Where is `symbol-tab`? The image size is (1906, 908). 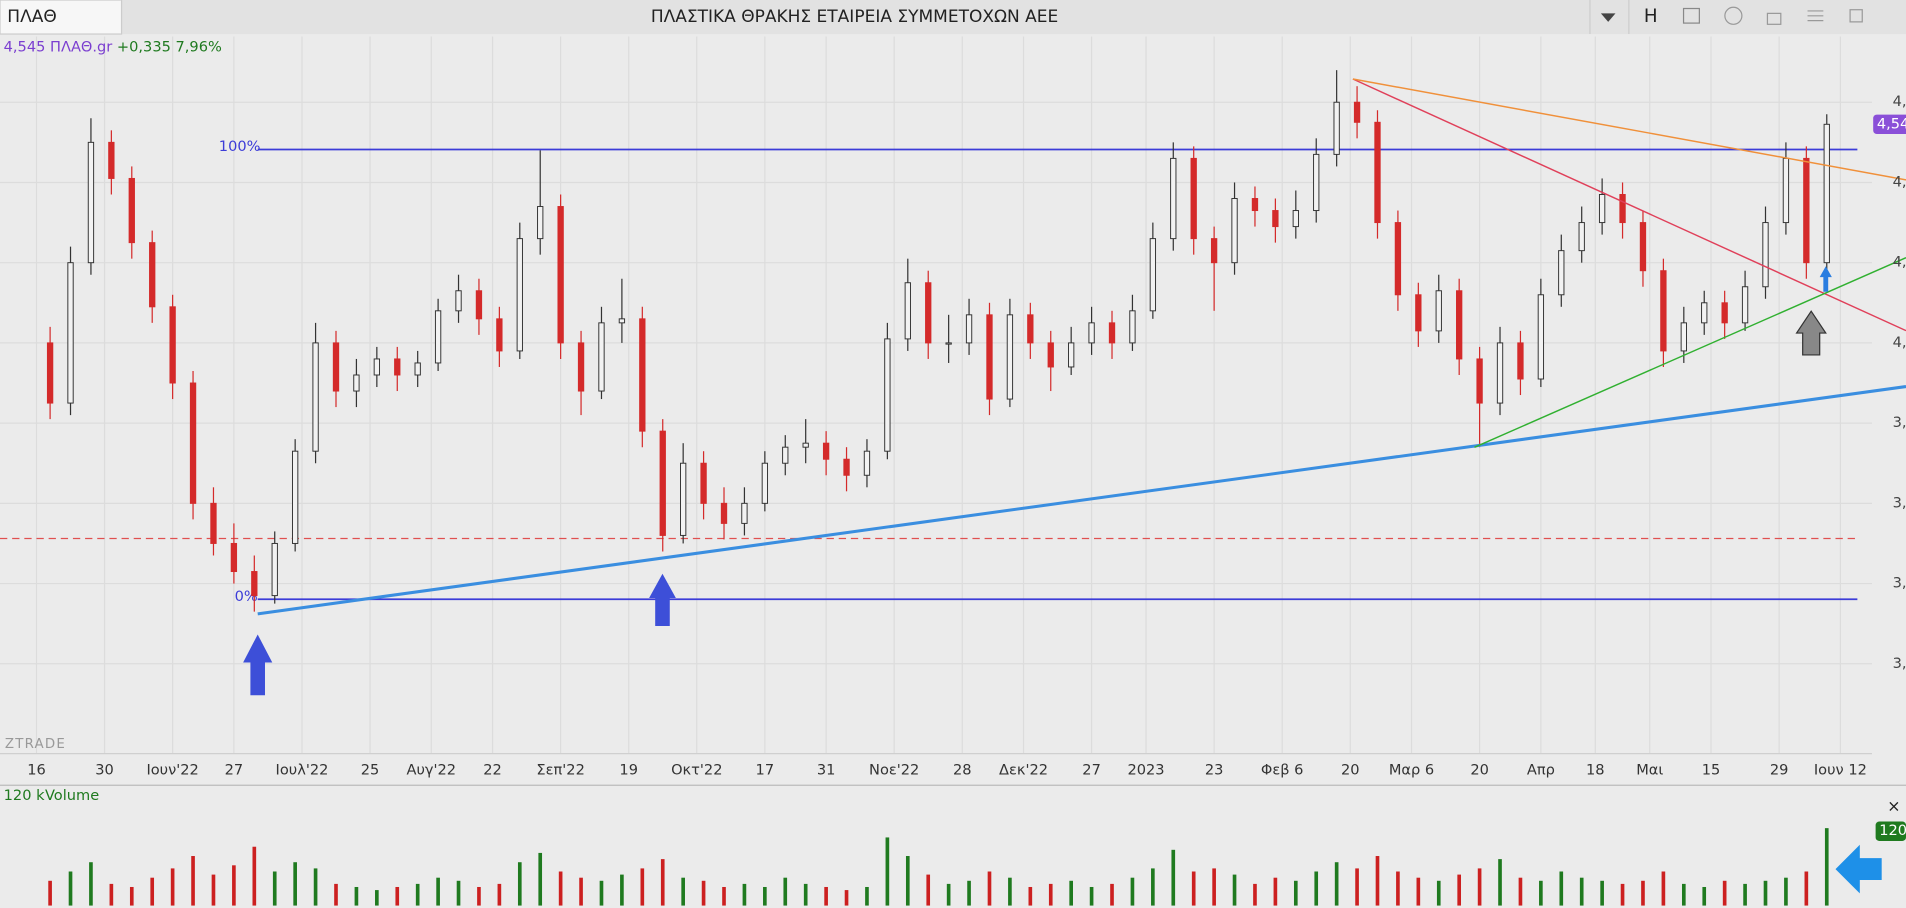 symbol-tab is located at coordinates (61, 17).